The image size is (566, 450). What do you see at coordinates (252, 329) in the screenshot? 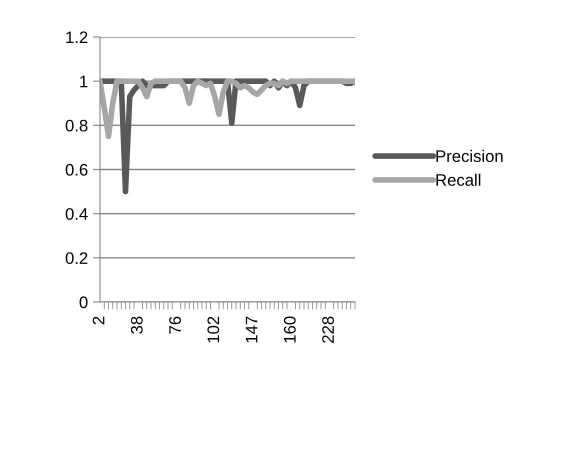
I see `x-tick-label: 147` at bounding box center [252, 329].